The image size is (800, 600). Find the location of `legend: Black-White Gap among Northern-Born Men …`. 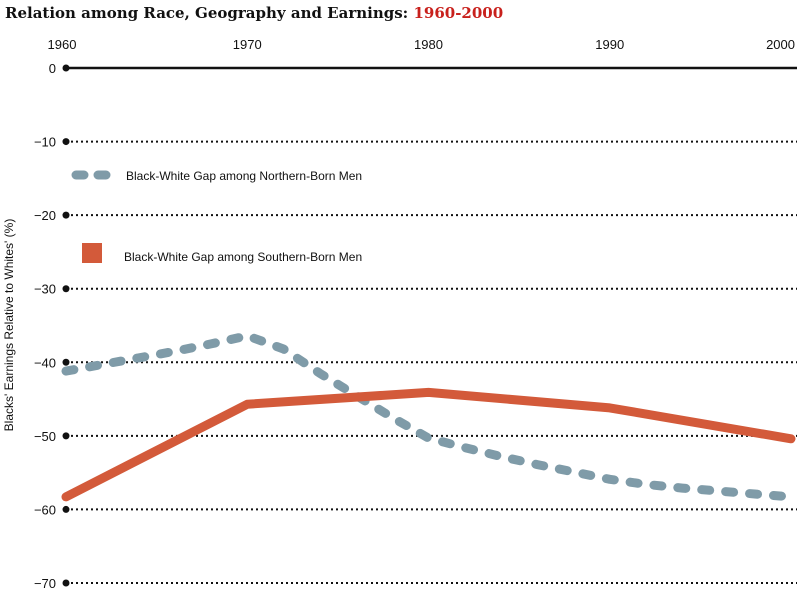

legend: Black-White Gap among Northern-Born Men … is located at coordinates (216, 216).